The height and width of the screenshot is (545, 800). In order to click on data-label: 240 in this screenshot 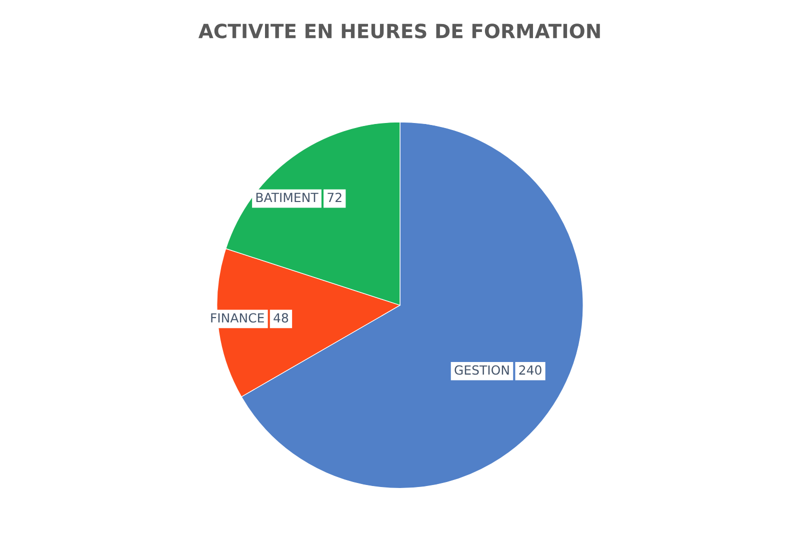, I will do `click(530, 370)`.